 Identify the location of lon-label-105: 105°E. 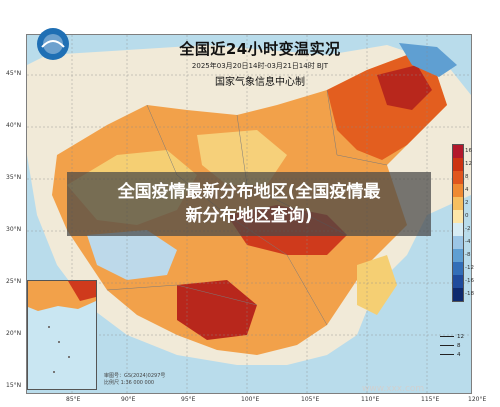
(310, 399).